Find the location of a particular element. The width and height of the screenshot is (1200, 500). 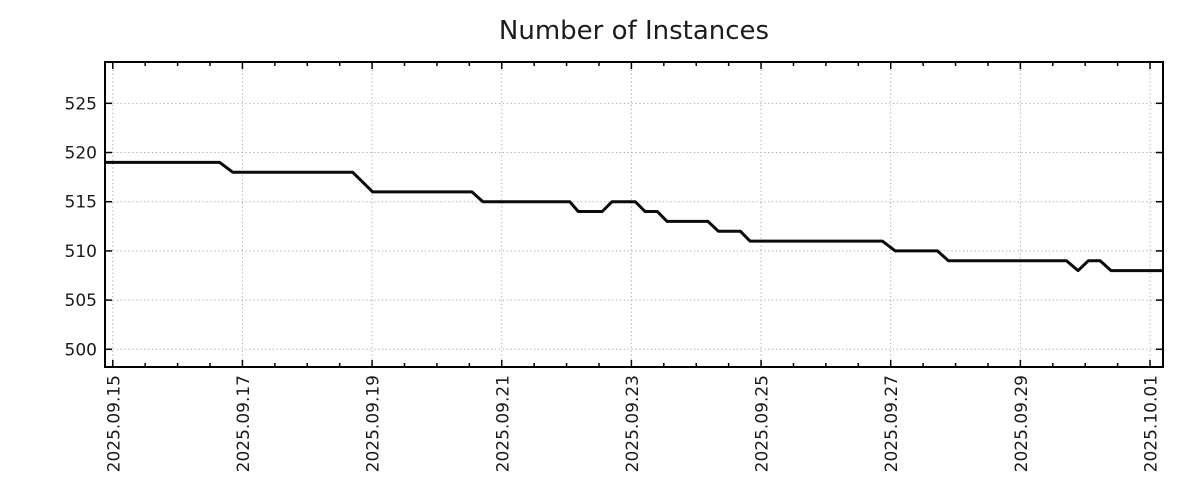

x-tick-label: 2025.09.19 is located at coordinates (374, 423).